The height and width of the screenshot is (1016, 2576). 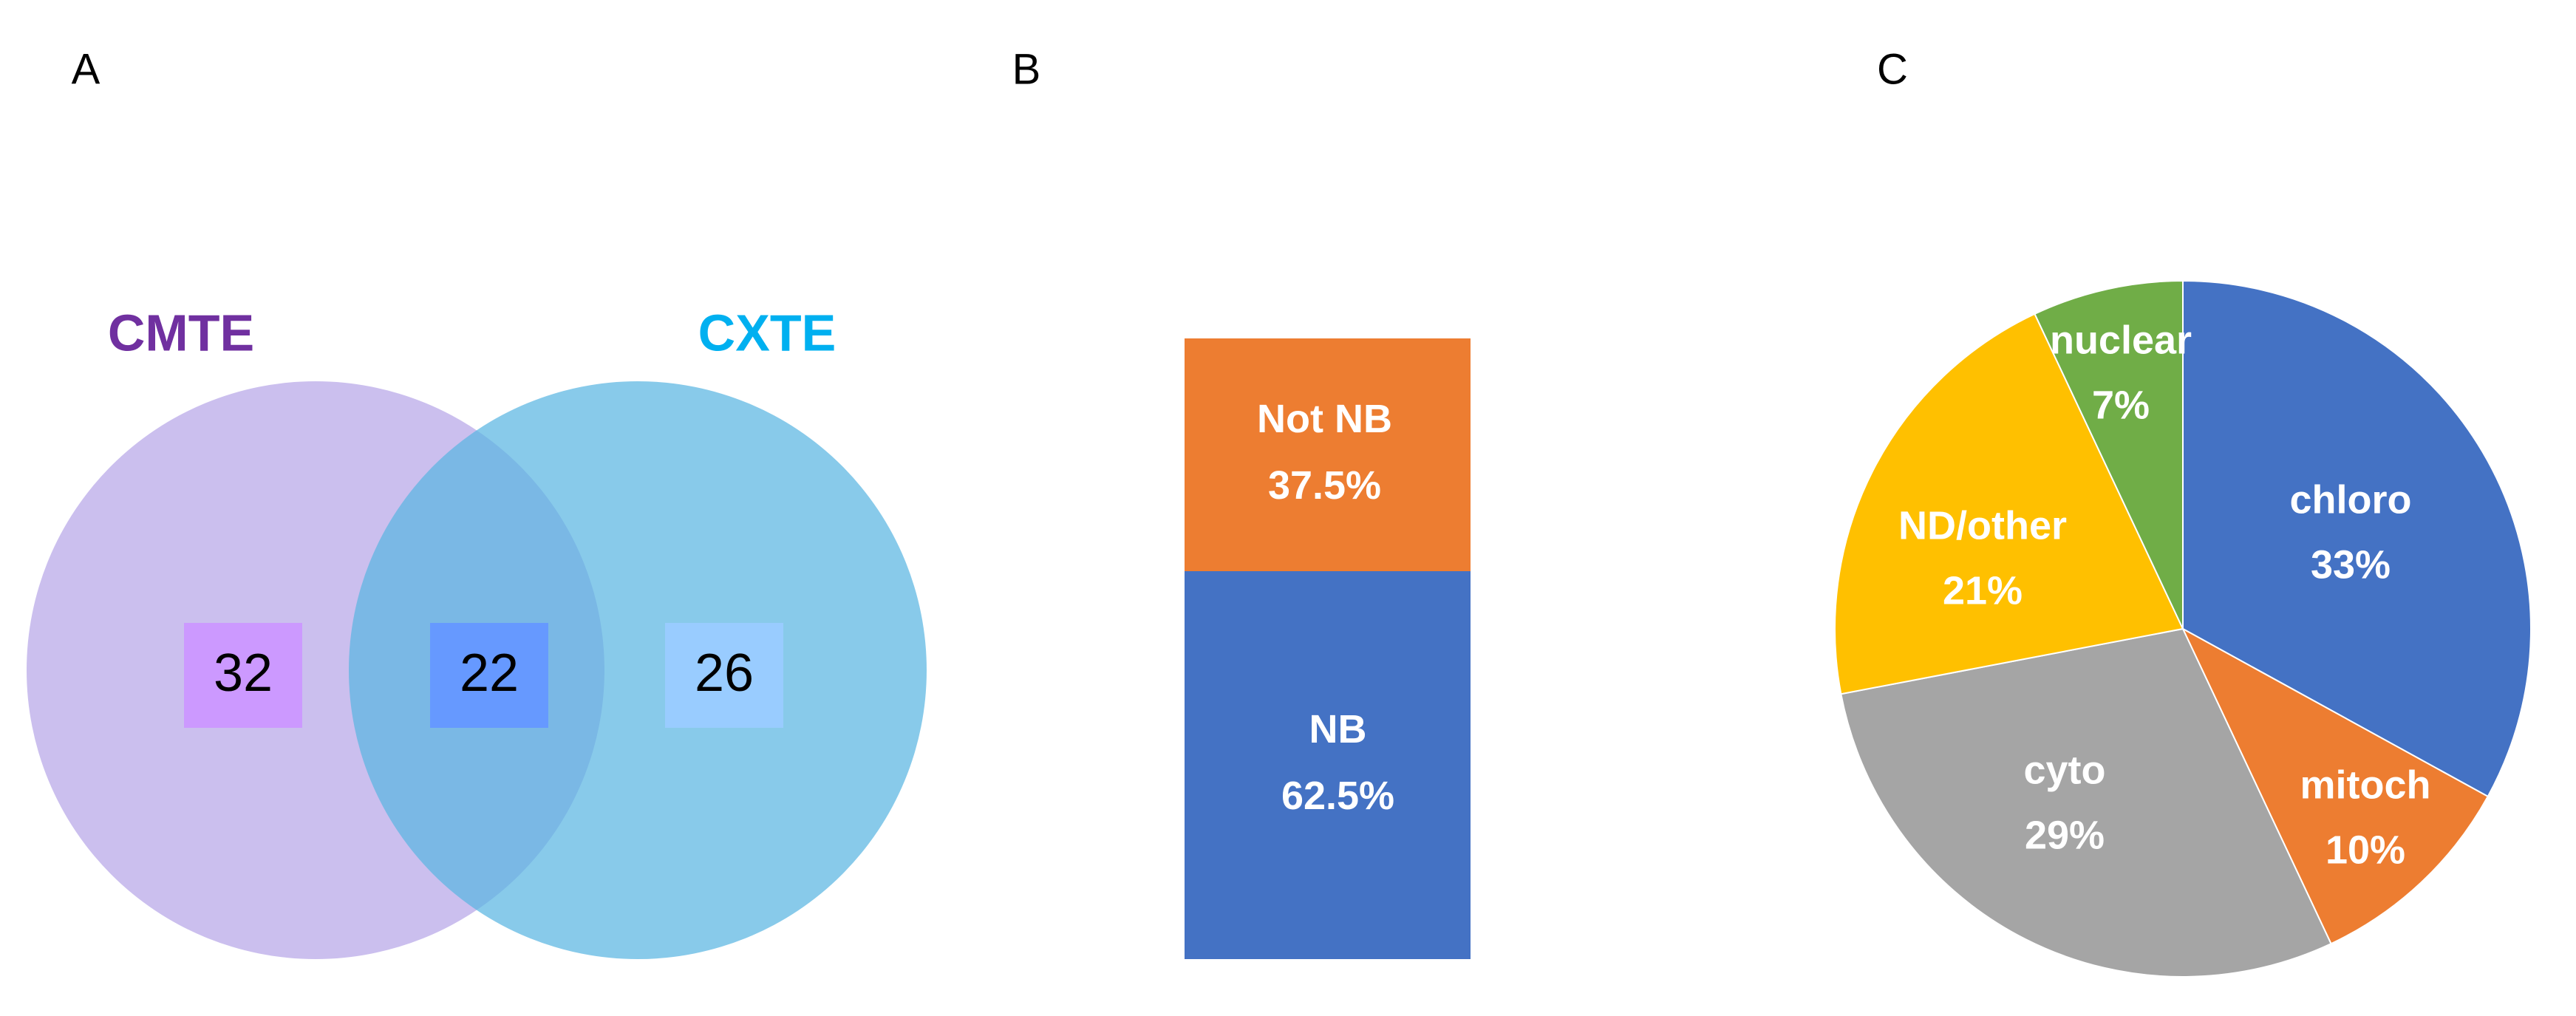 I want to click on panel-label: B, so click(x=1026, y=69).